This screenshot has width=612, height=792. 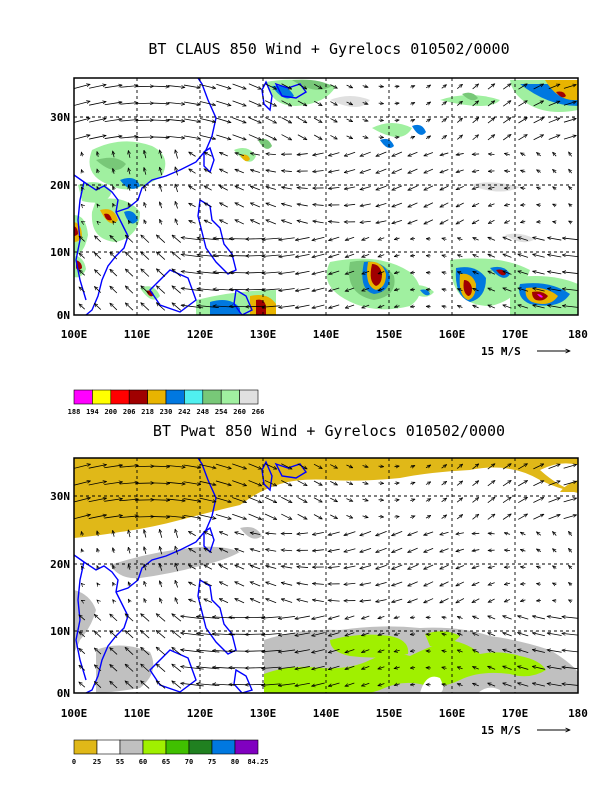 I want to click on y-tick: 30N, so click(x=60, y=496).